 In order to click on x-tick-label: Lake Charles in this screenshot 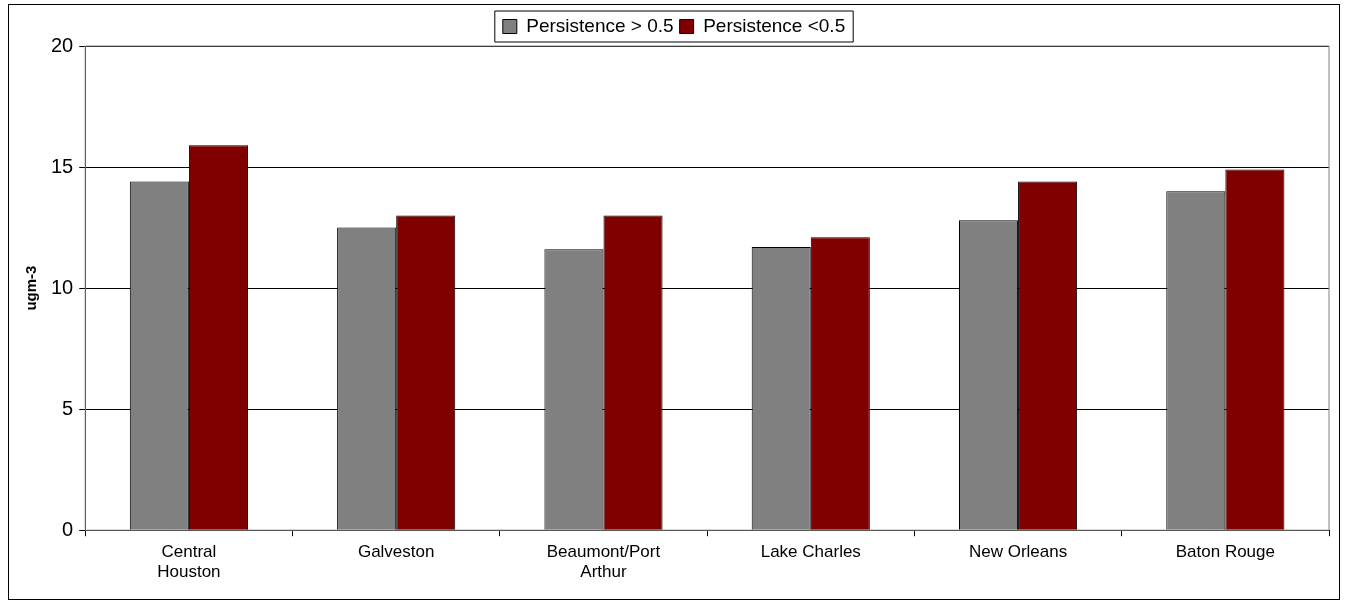, I will do `click(810, 552)`.